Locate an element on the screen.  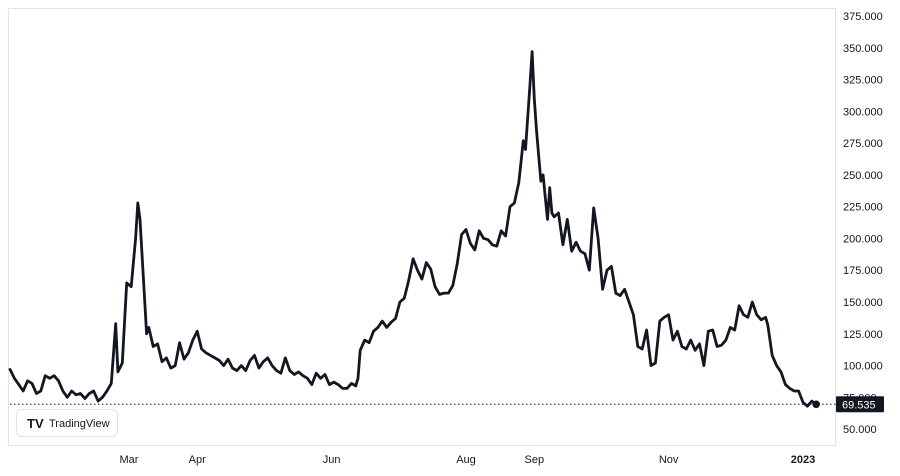
y-tick-label: 50.000 is located at coordinates (860, 430).